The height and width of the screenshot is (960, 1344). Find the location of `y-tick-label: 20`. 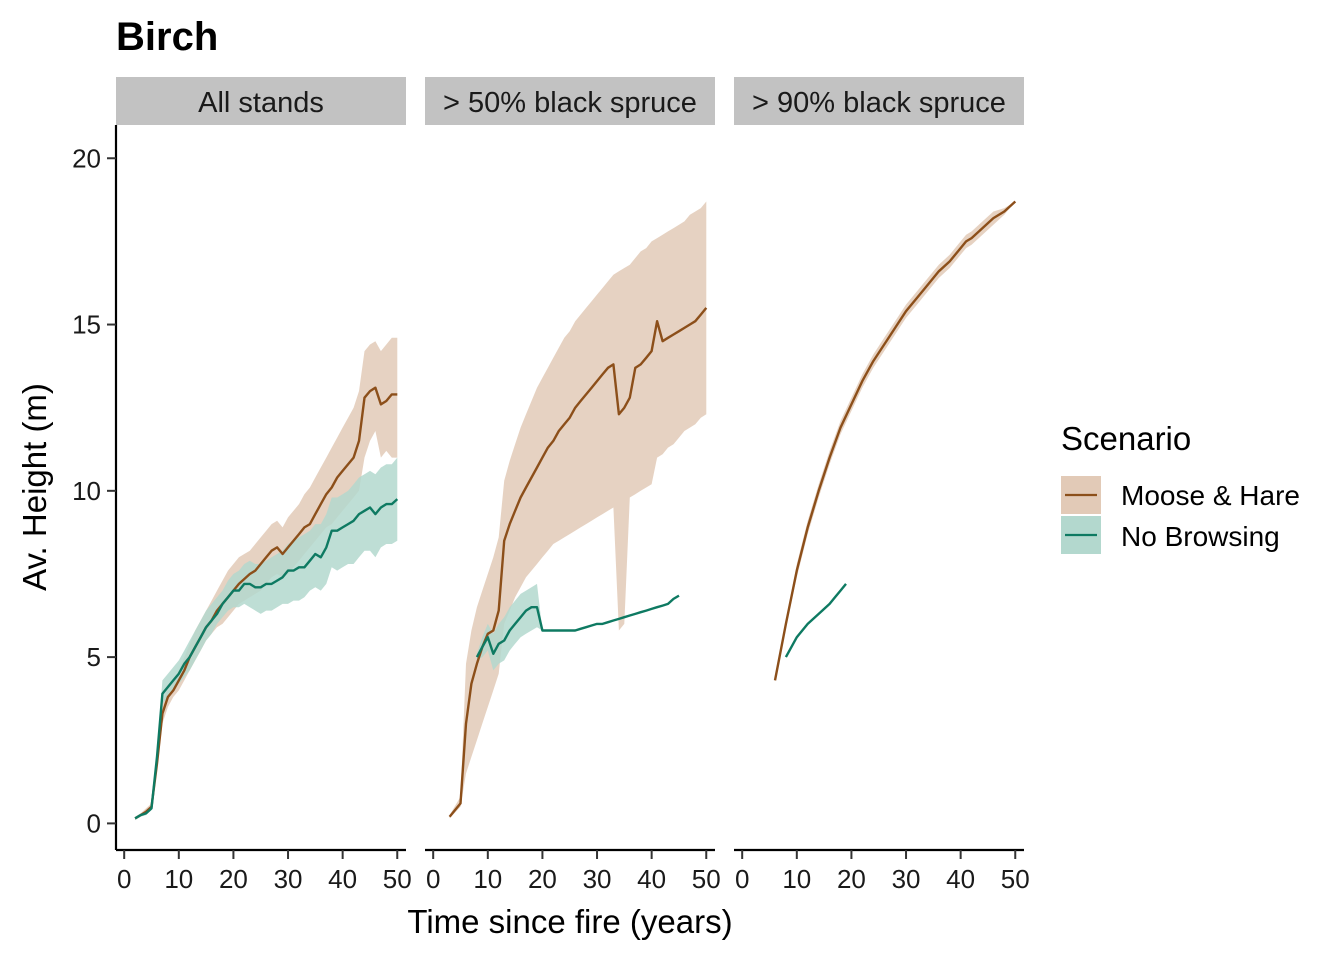

y-tick-label: 20 is located at coordinates (86, 158).